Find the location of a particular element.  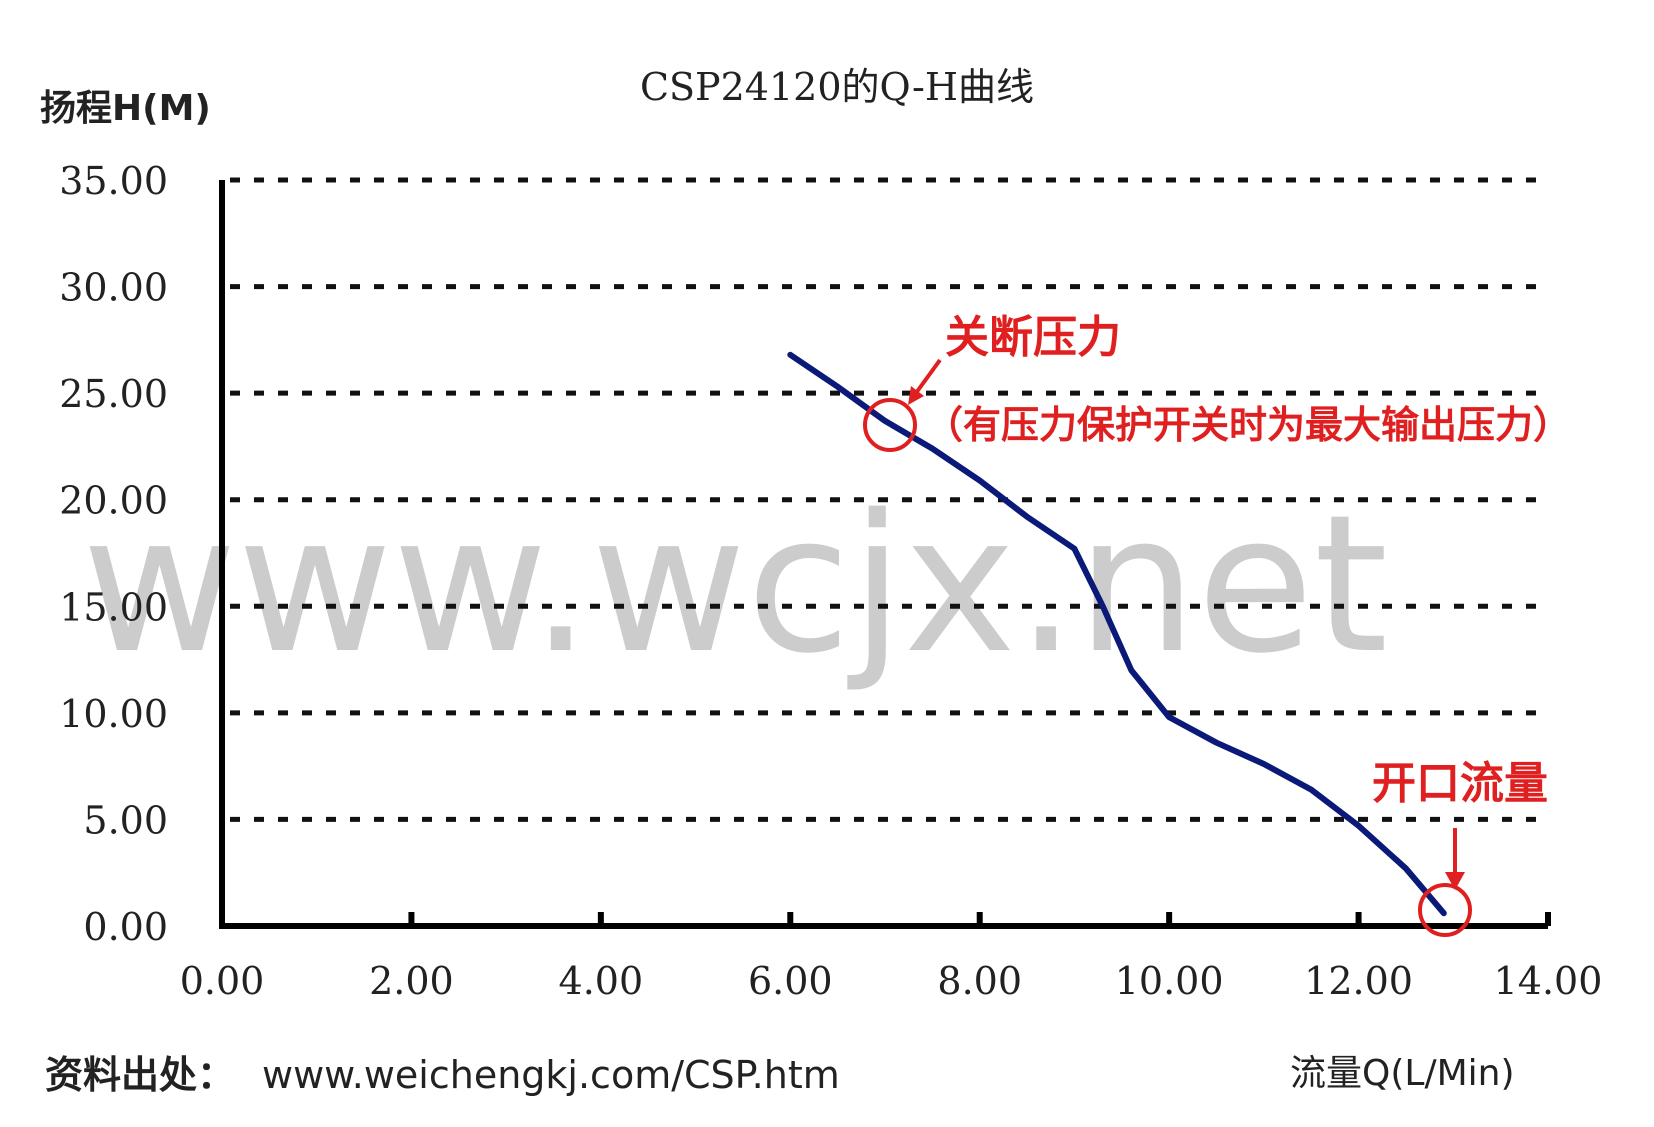

y-tick-labels: 0.00 5.00 10.00 15.00 20.00 25.00 30.00 35.00 is located at coordinates (113, 554).